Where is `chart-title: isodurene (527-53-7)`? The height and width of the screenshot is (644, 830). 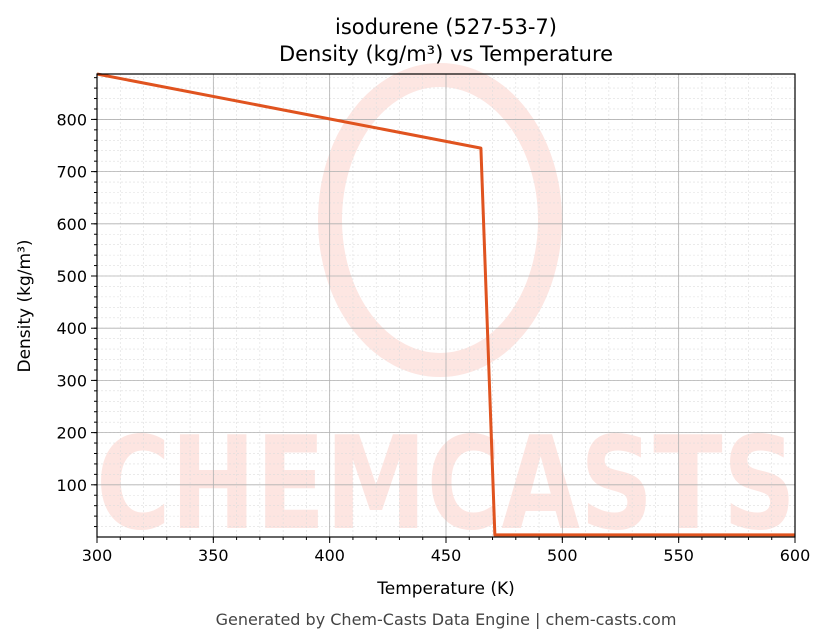
chart-title: isodurene (527-53-7) is located at coordinates (446, 27).